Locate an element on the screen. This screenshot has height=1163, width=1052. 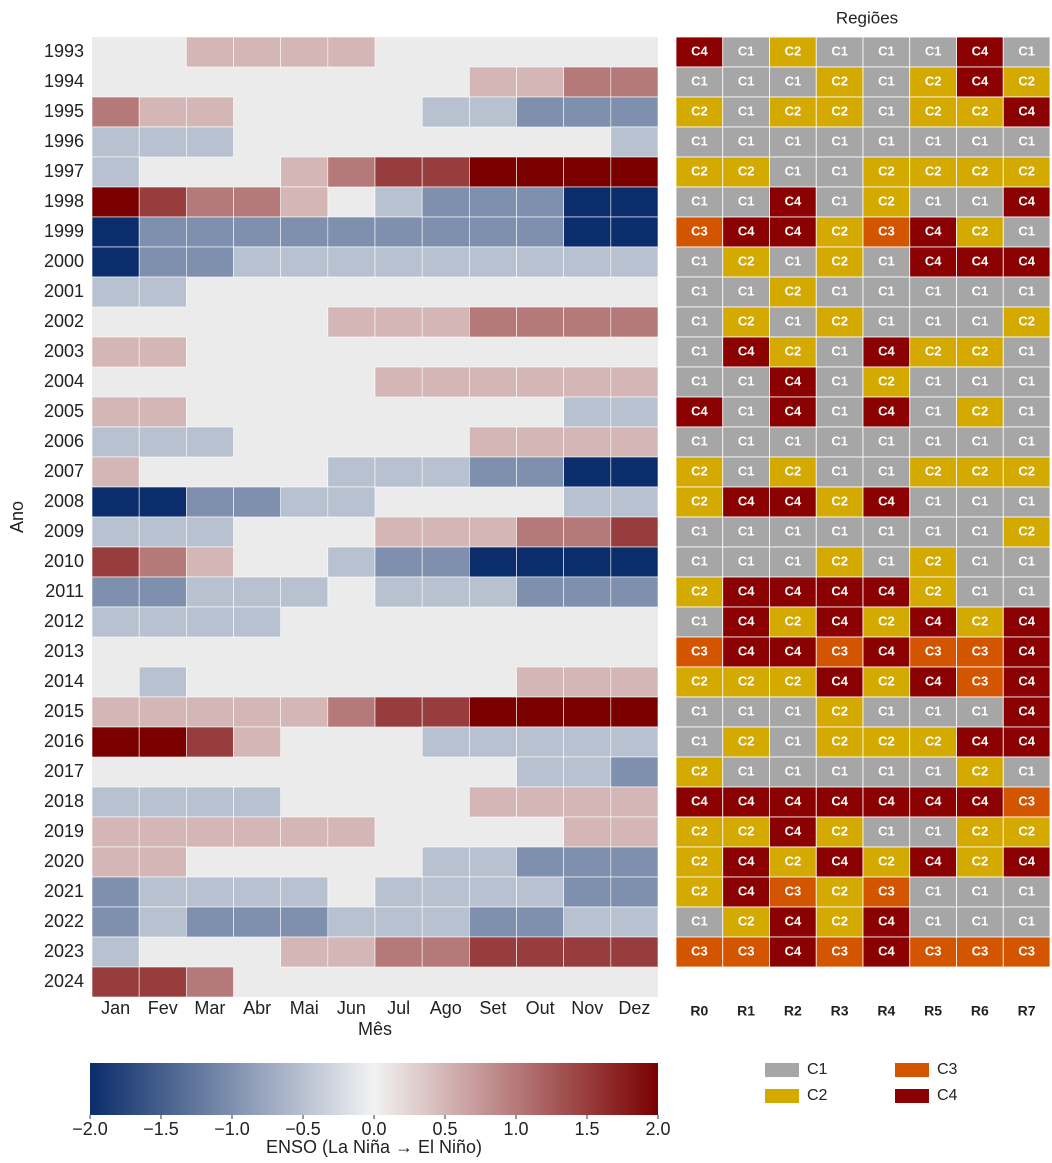
region-cell-label: C3 is located at coordinates (933, 950).